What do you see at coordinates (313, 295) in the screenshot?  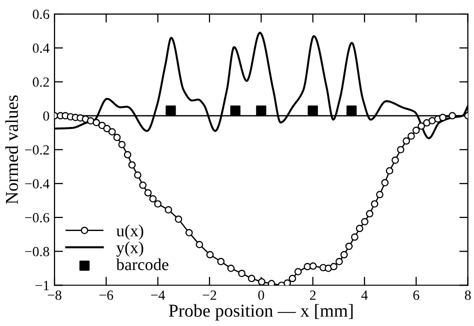 I see `x-tick-label: 2` at bounding box center [313, 295].